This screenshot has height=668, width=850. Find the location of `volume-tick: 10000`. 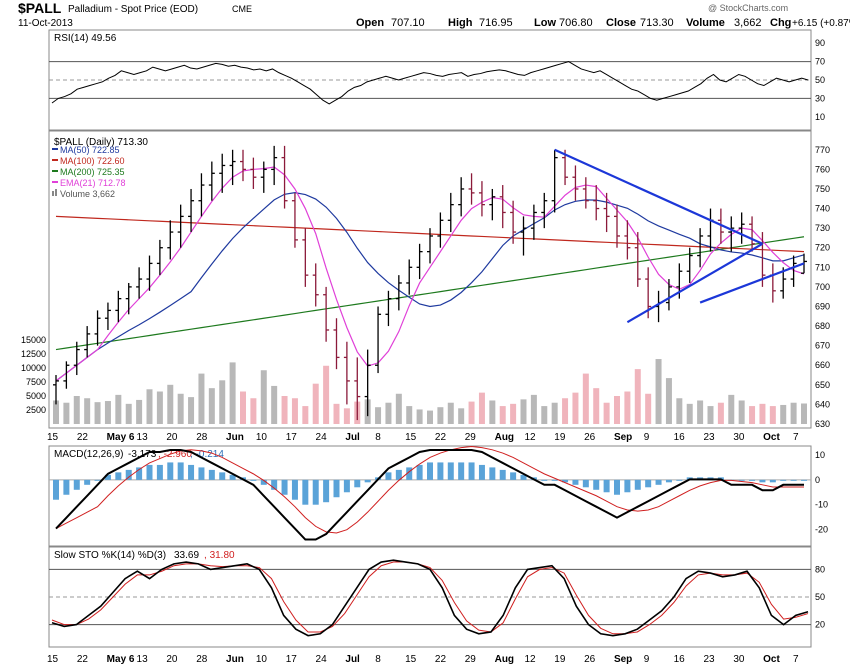

volume-tick: 10000 is located at coordinates (33, 368).